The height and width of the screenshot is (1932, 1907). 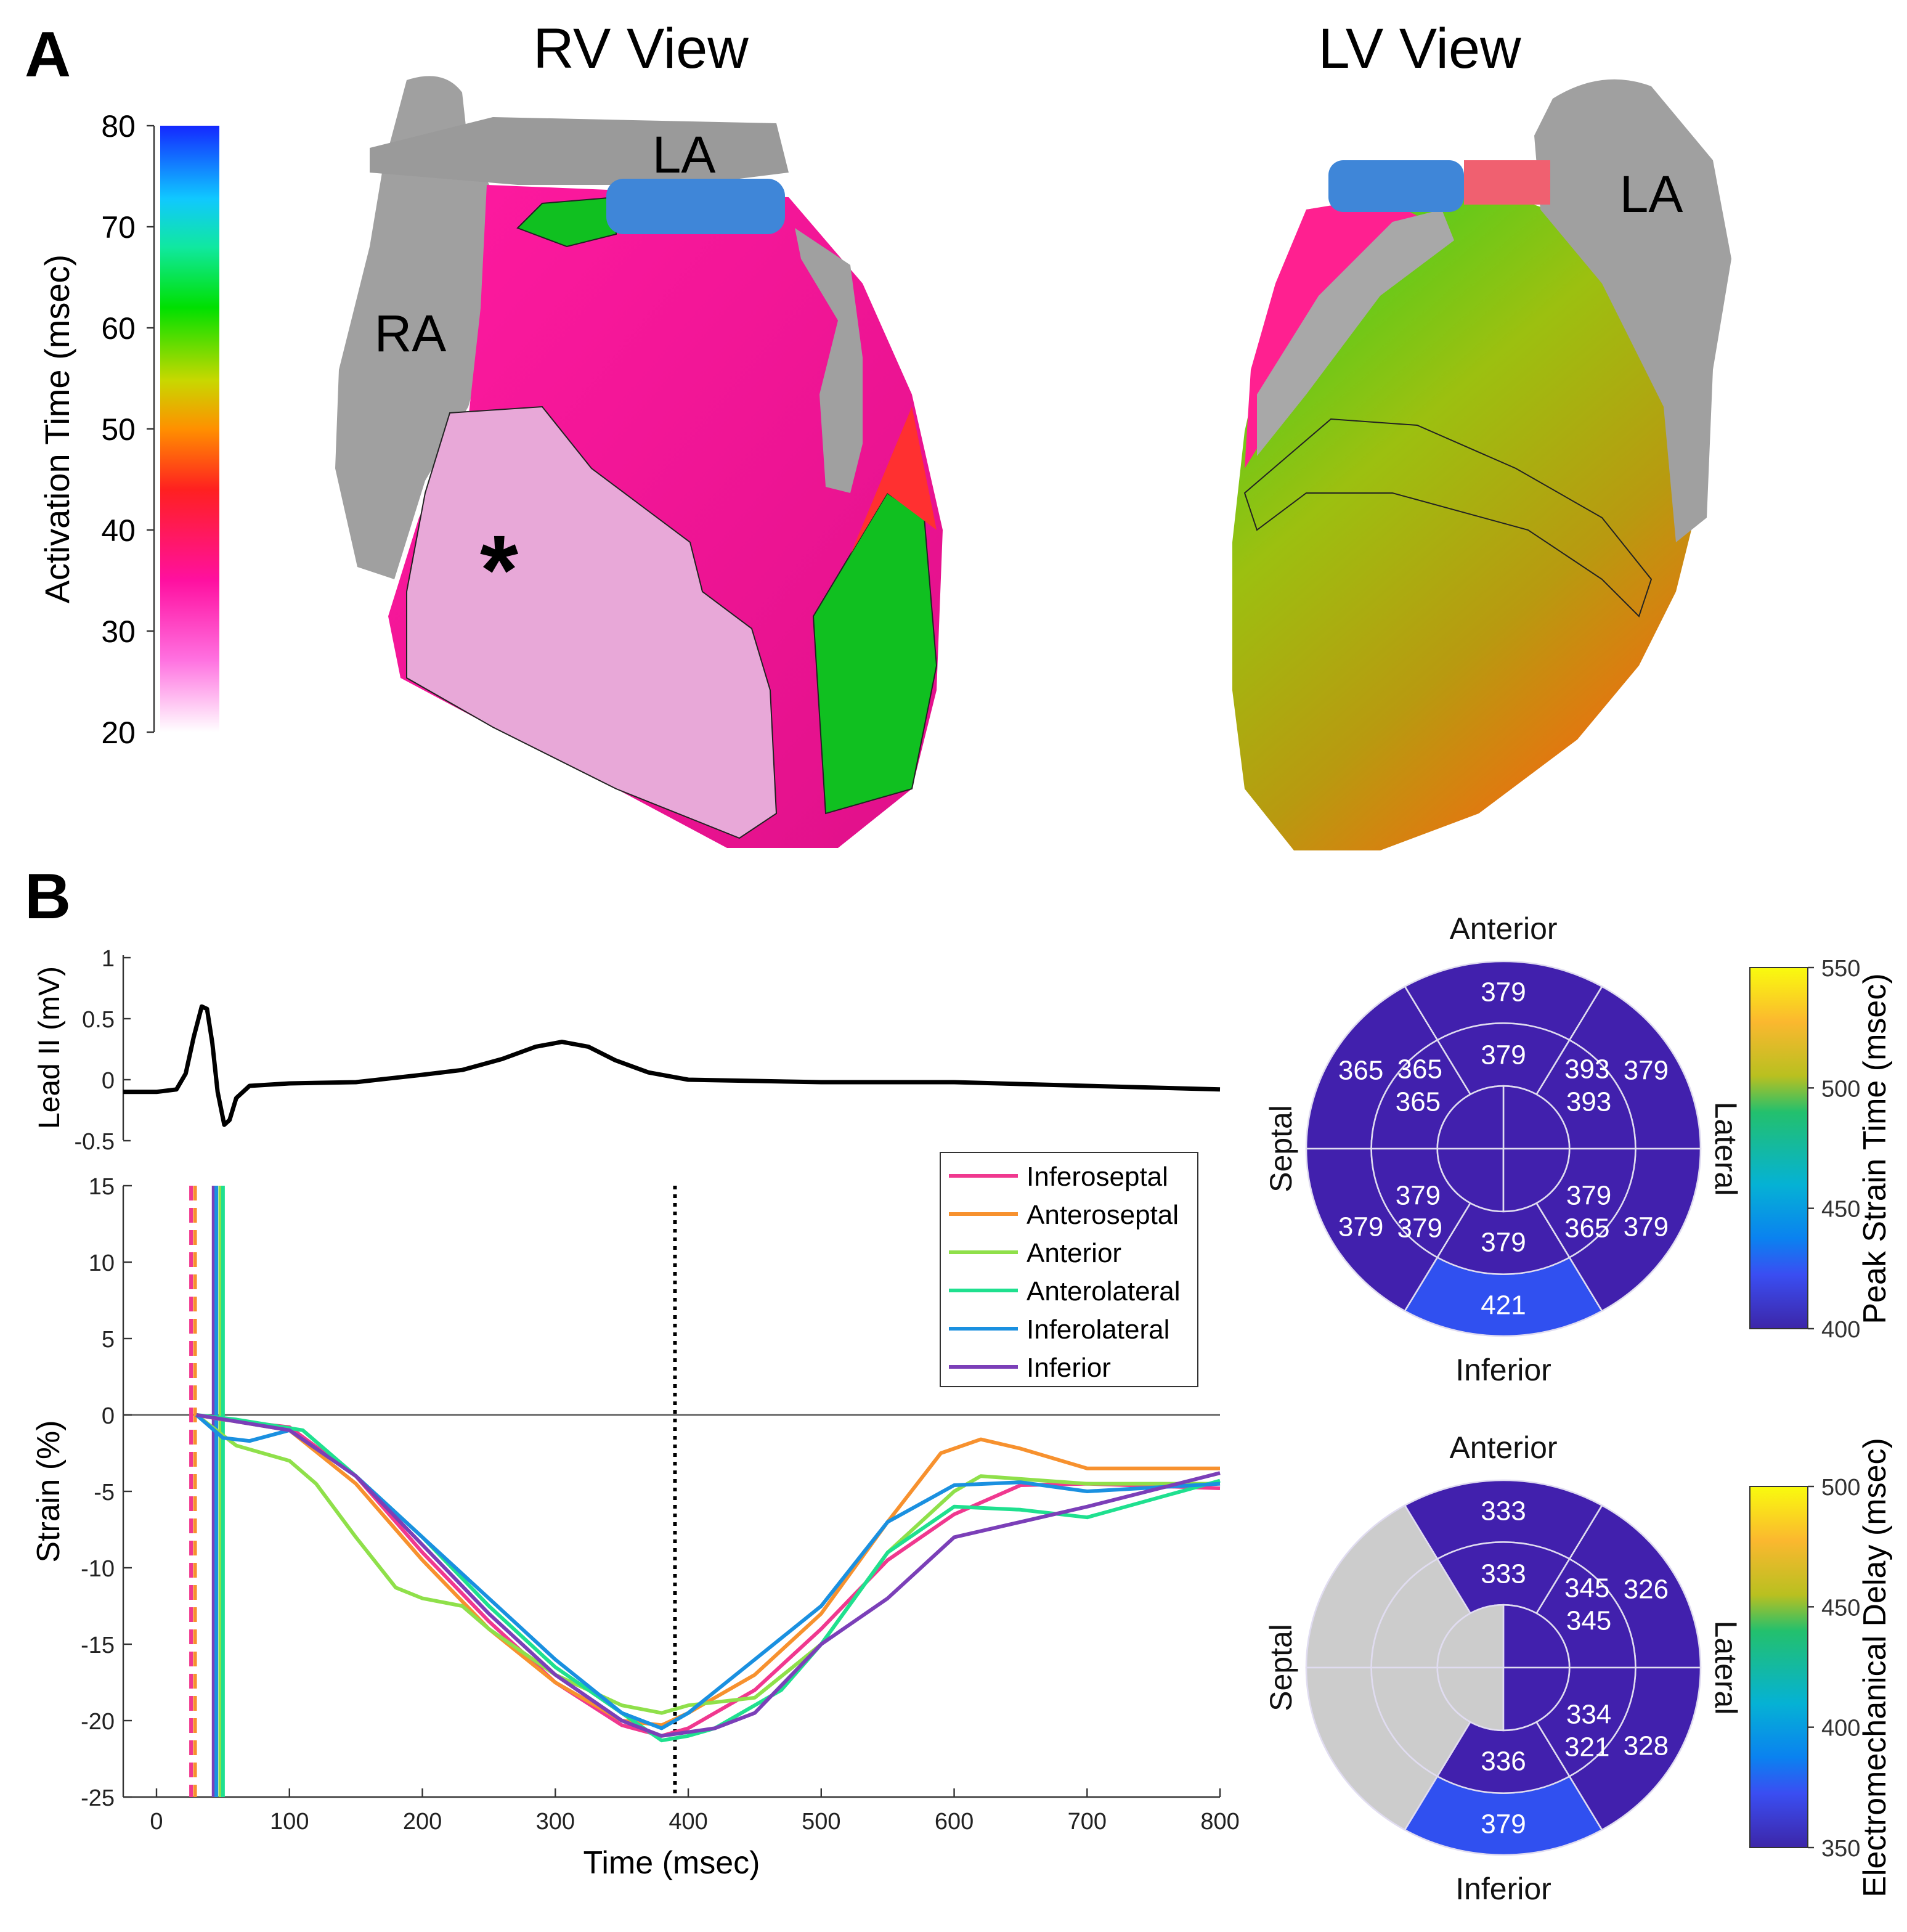 I want to click on lv-vessel, so click(x=1355, y=333).